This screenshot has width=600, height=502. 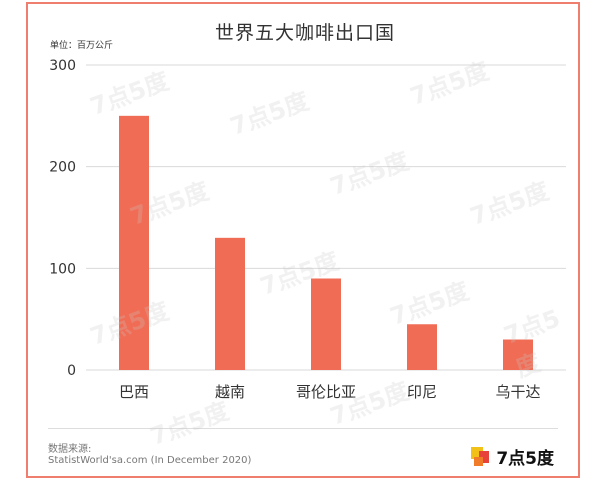 What do you see at coordinates (422, 392) in the screenshot?
I see `x-tick-label: 印尼` at bounding box center [422, 392].